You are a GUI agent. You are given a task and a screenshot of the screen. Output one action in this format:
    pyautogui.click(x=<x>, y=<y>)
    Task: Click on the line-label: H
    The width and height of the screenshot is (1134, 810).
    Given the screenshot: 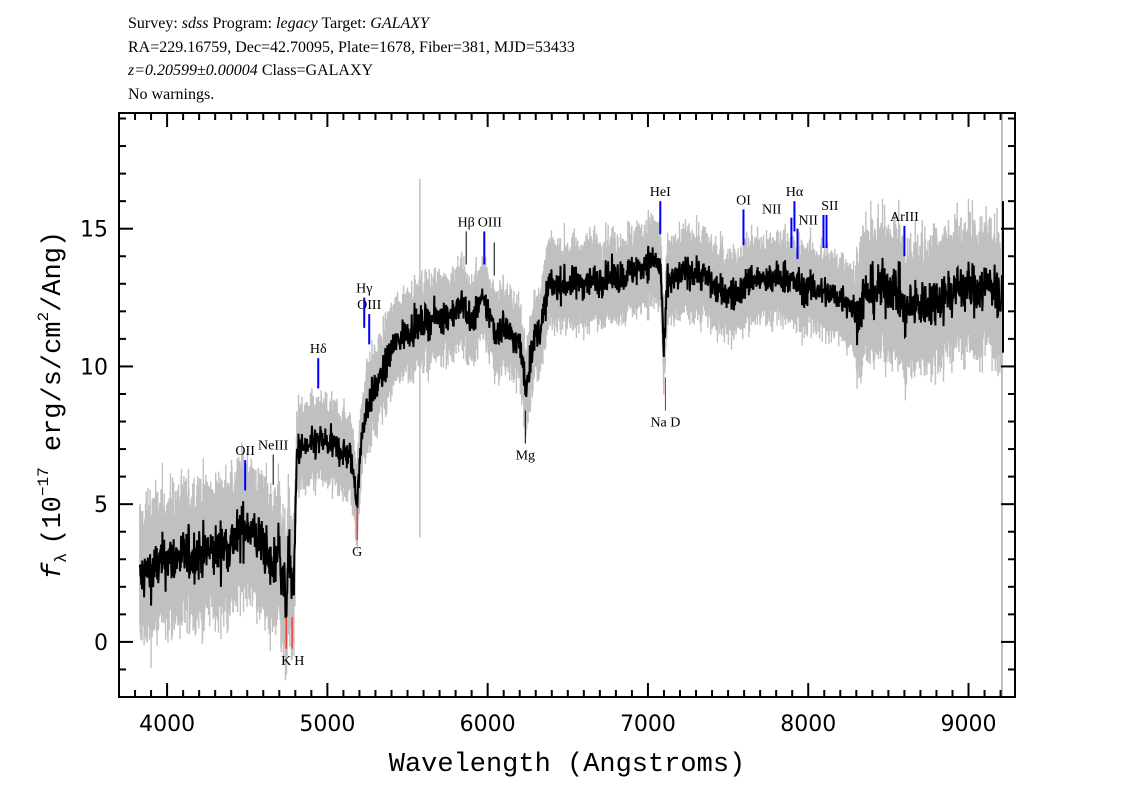 What is the action you would take?
    pyautogui.click(x=299, y=661)
    